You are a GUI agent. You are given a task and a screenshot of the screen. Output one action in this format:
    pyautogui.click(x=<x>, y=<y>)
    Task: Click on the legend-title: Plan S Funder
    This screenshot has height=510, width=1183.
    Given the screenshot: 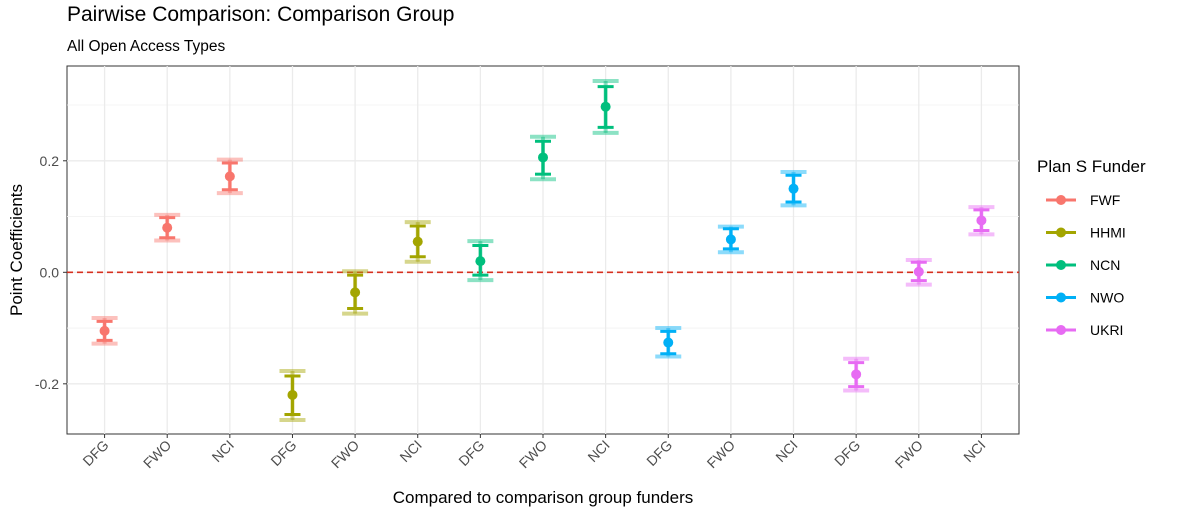 What is the action you would take?
    pyautogui.click(x=1091, y=166)
    